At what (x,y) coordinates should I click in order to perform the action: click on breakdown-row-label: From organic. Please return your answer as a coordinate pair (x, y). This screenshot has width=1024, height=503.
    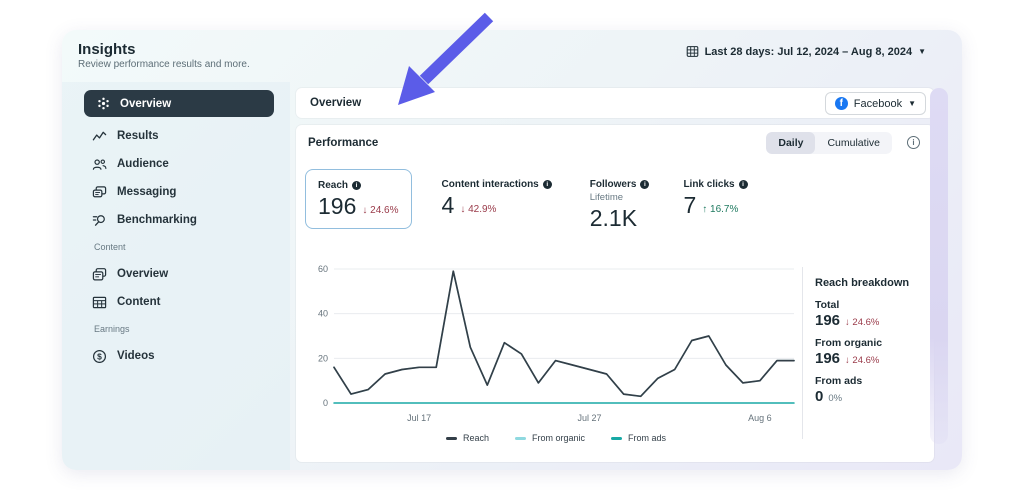
    Looking at the image, I should click on (849, 343).